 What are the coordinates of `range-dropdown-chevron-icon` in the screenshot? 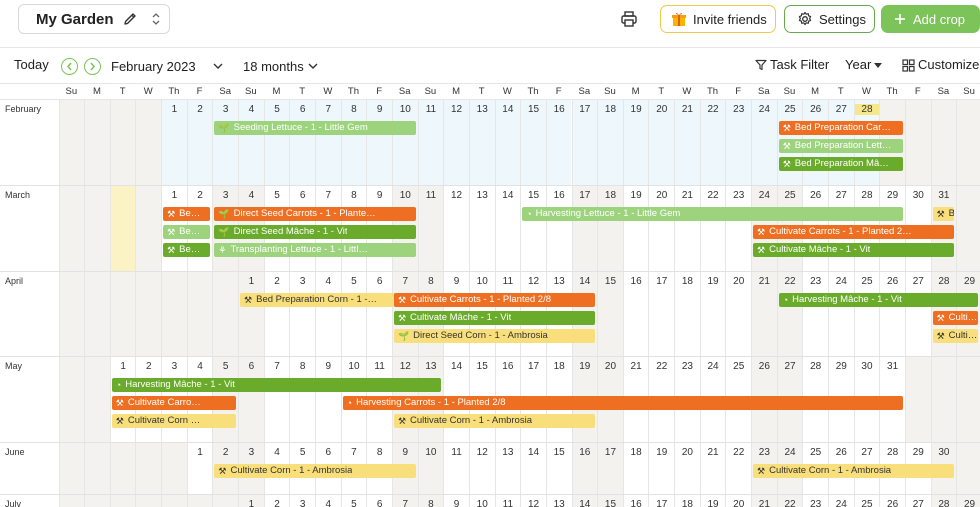 It's located at (313, 66).